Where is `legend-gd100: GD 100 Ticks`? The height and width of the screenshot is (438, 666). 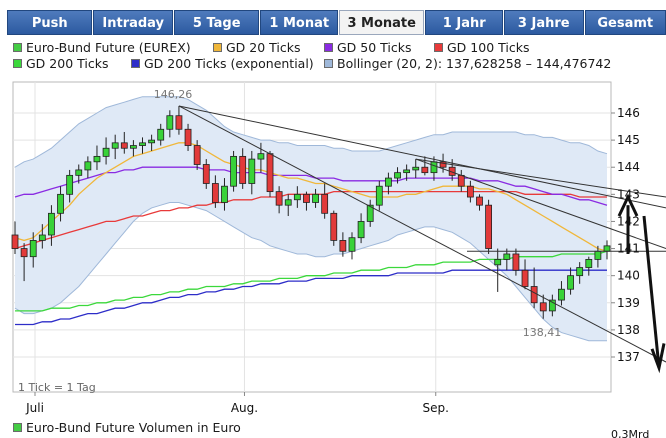
legend-gd100: GD 100 Ticks is located at coordinates (481, 48).